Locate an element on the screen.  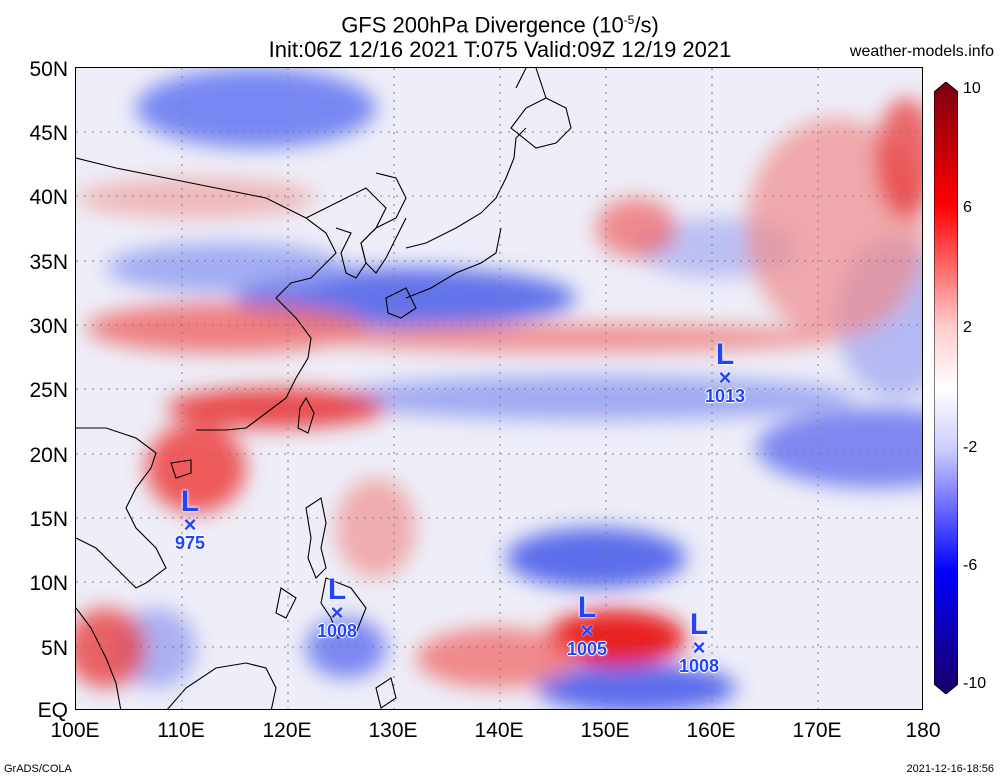
colorbar-label: 2 is located at coordinates (967, 327).